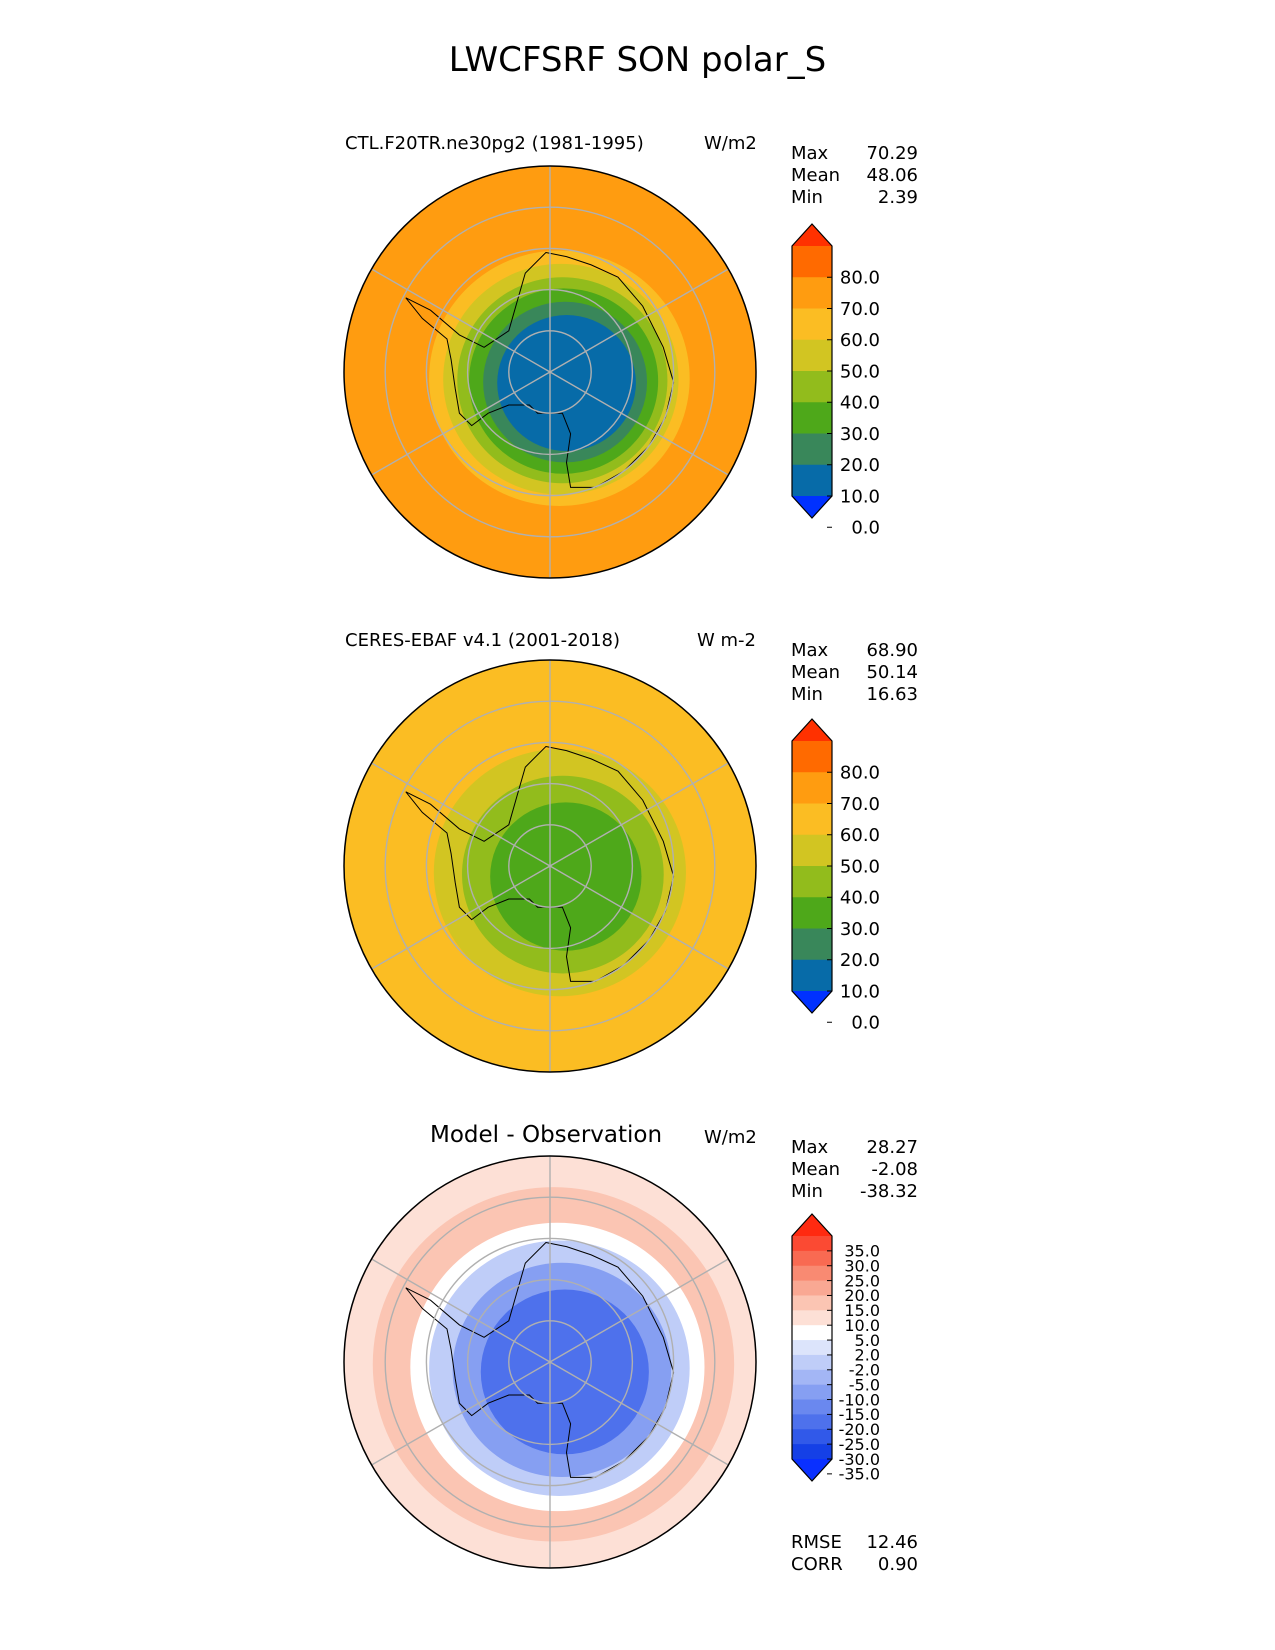 This screenshot has width=1275, height=1650. I want to click on colorbar-1: 80.0 70.0 60.0 50.0 40.0 30.0 20.0 10.0 0.0, so click(835, 381).